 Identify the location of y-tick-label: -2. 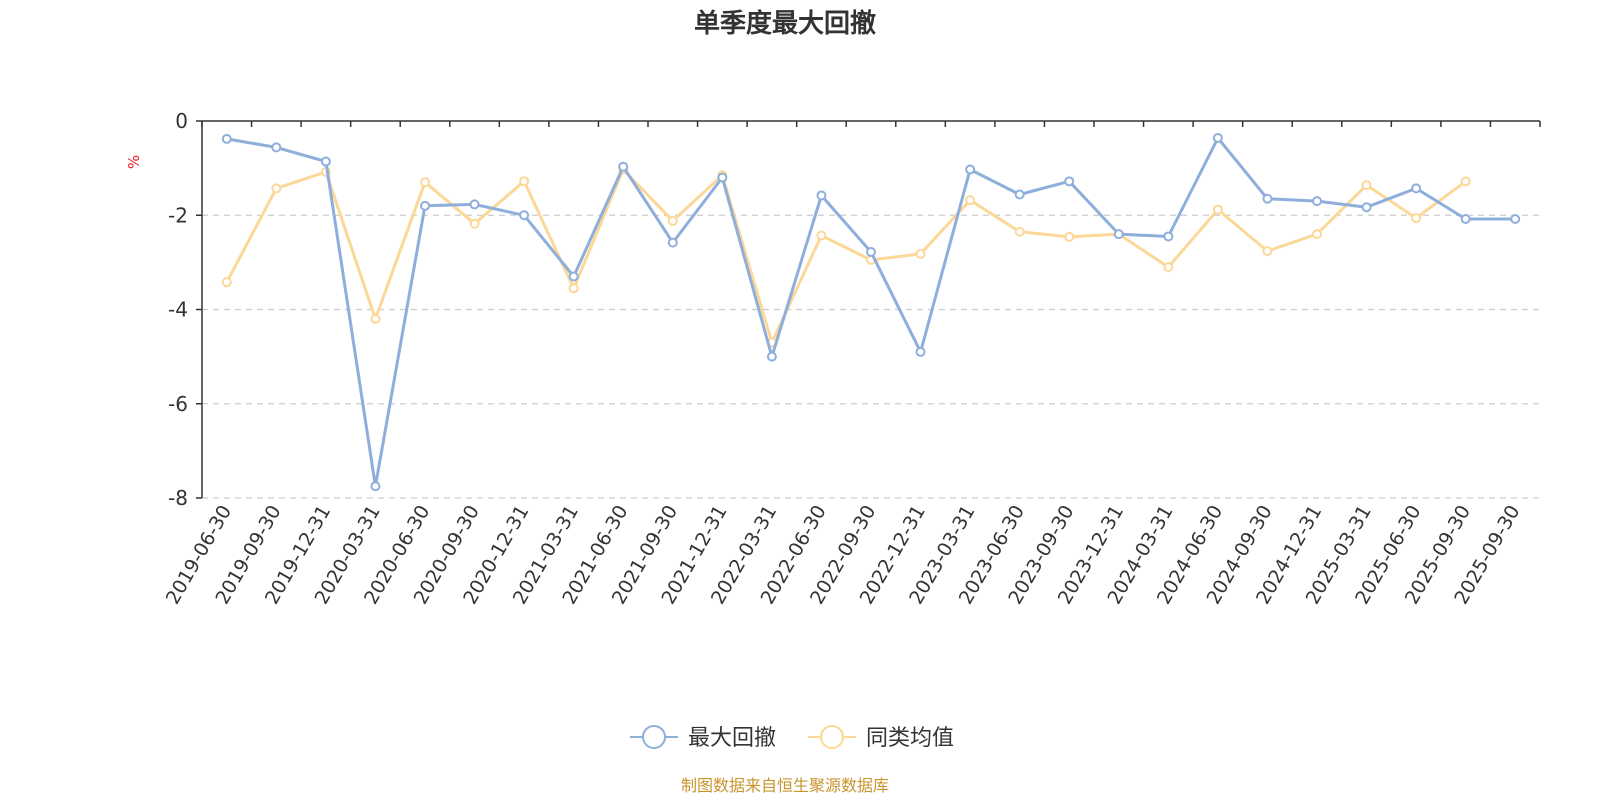
(178, 215).